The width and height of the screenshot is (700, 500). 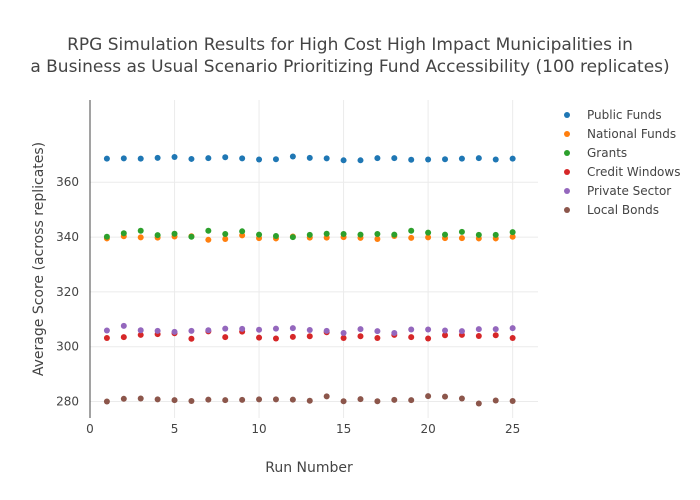 I want to click on legend-item: Public Funds, so click(x=613, y=115).